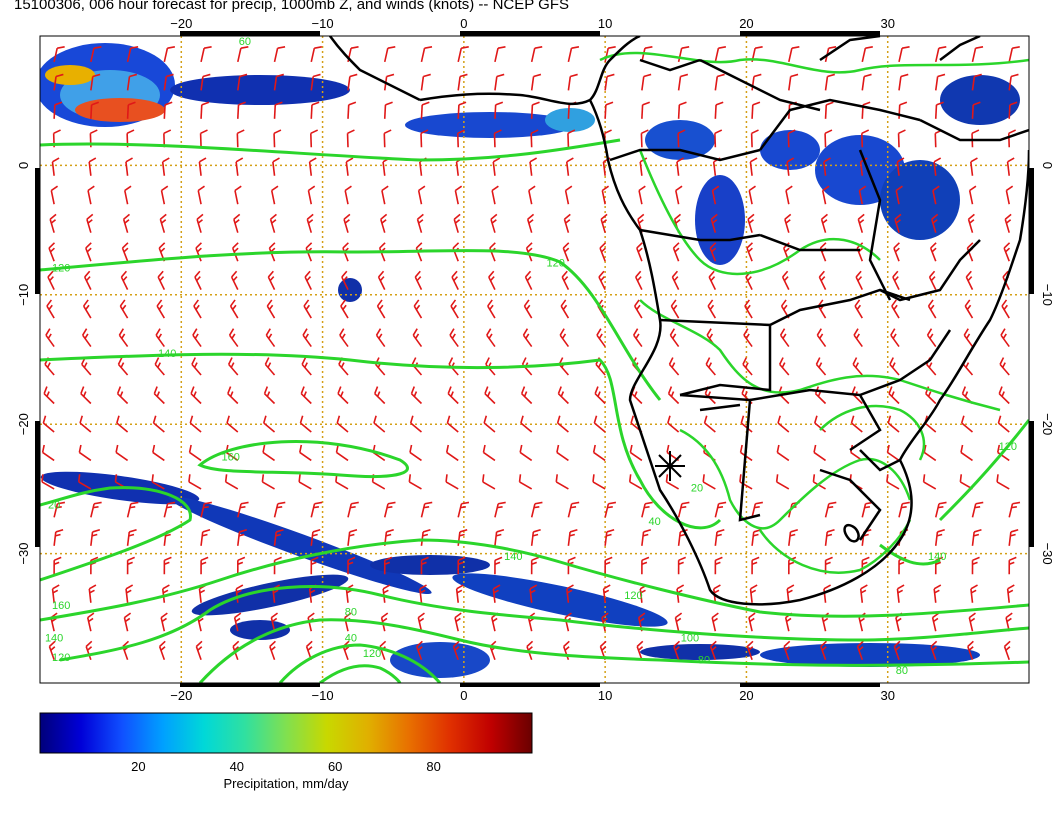  What do you see at coordinates (23, 424) in the screenshot?
I see `lat-tick-label-left: −20` at bounding box center [23, 424].